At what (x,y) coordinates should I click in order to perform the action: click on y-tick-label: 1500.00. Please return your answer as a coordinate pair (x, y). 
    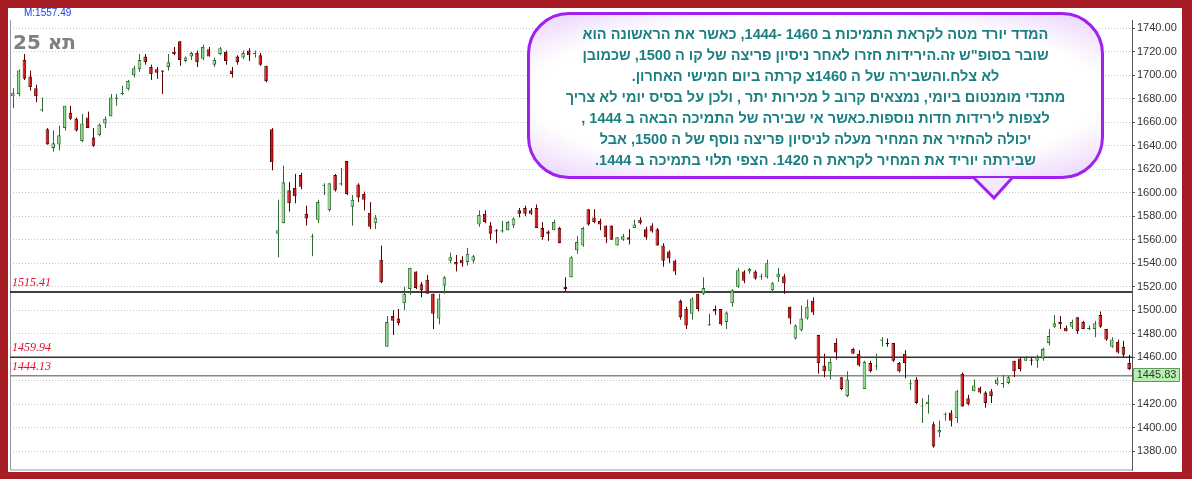
    Looking at the image, I should click on (1157, 309).